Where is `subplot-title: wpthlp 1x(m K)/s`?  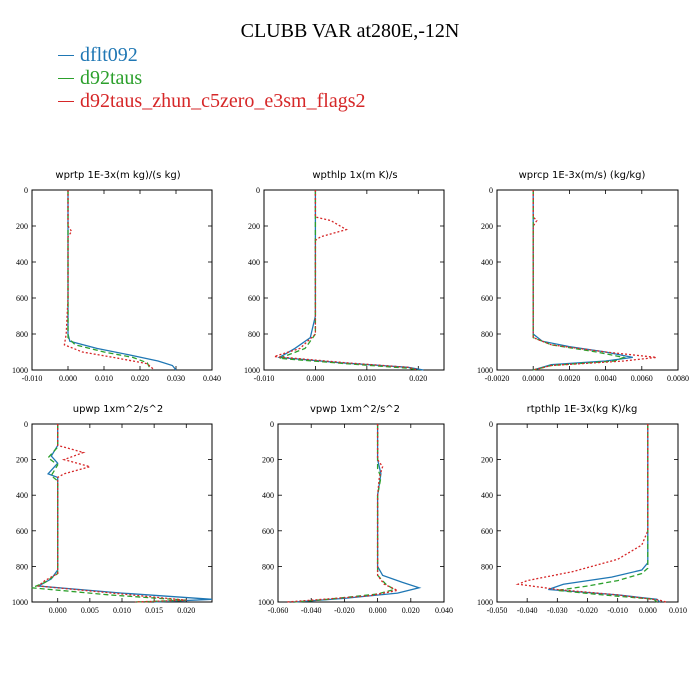
subplot-title: wpthlp 1x(m K)/s is located at coordinates (354, 175).